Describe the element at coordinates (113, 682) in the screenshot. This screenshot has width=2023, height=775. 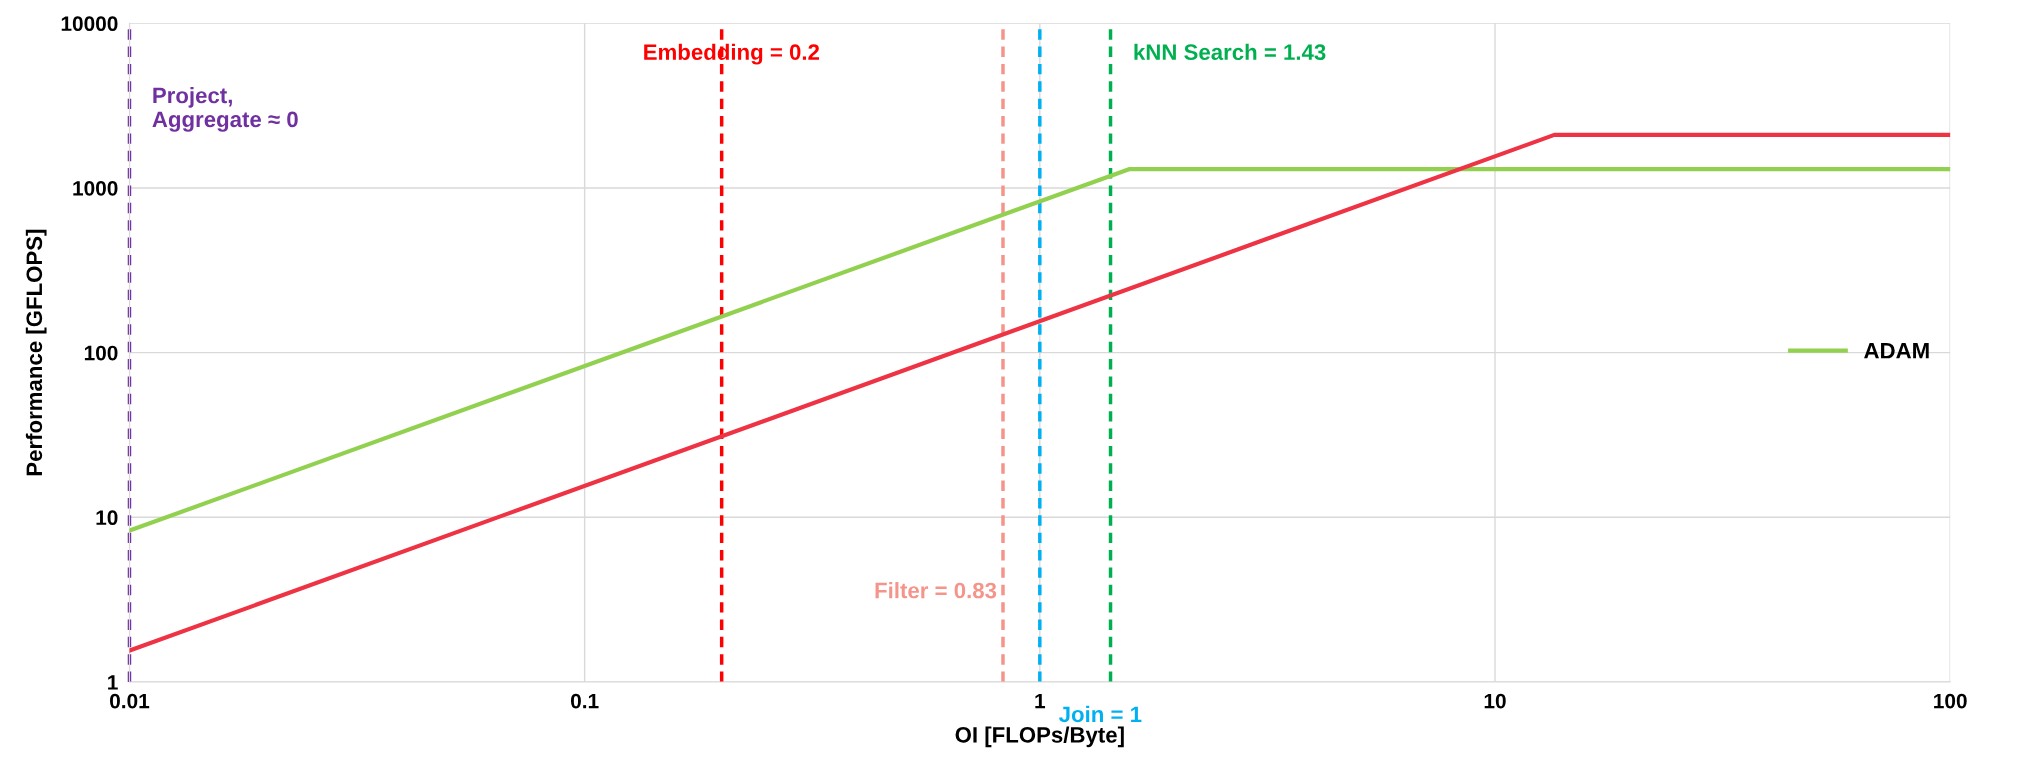
I see `y-tick-label: 1` at that location.